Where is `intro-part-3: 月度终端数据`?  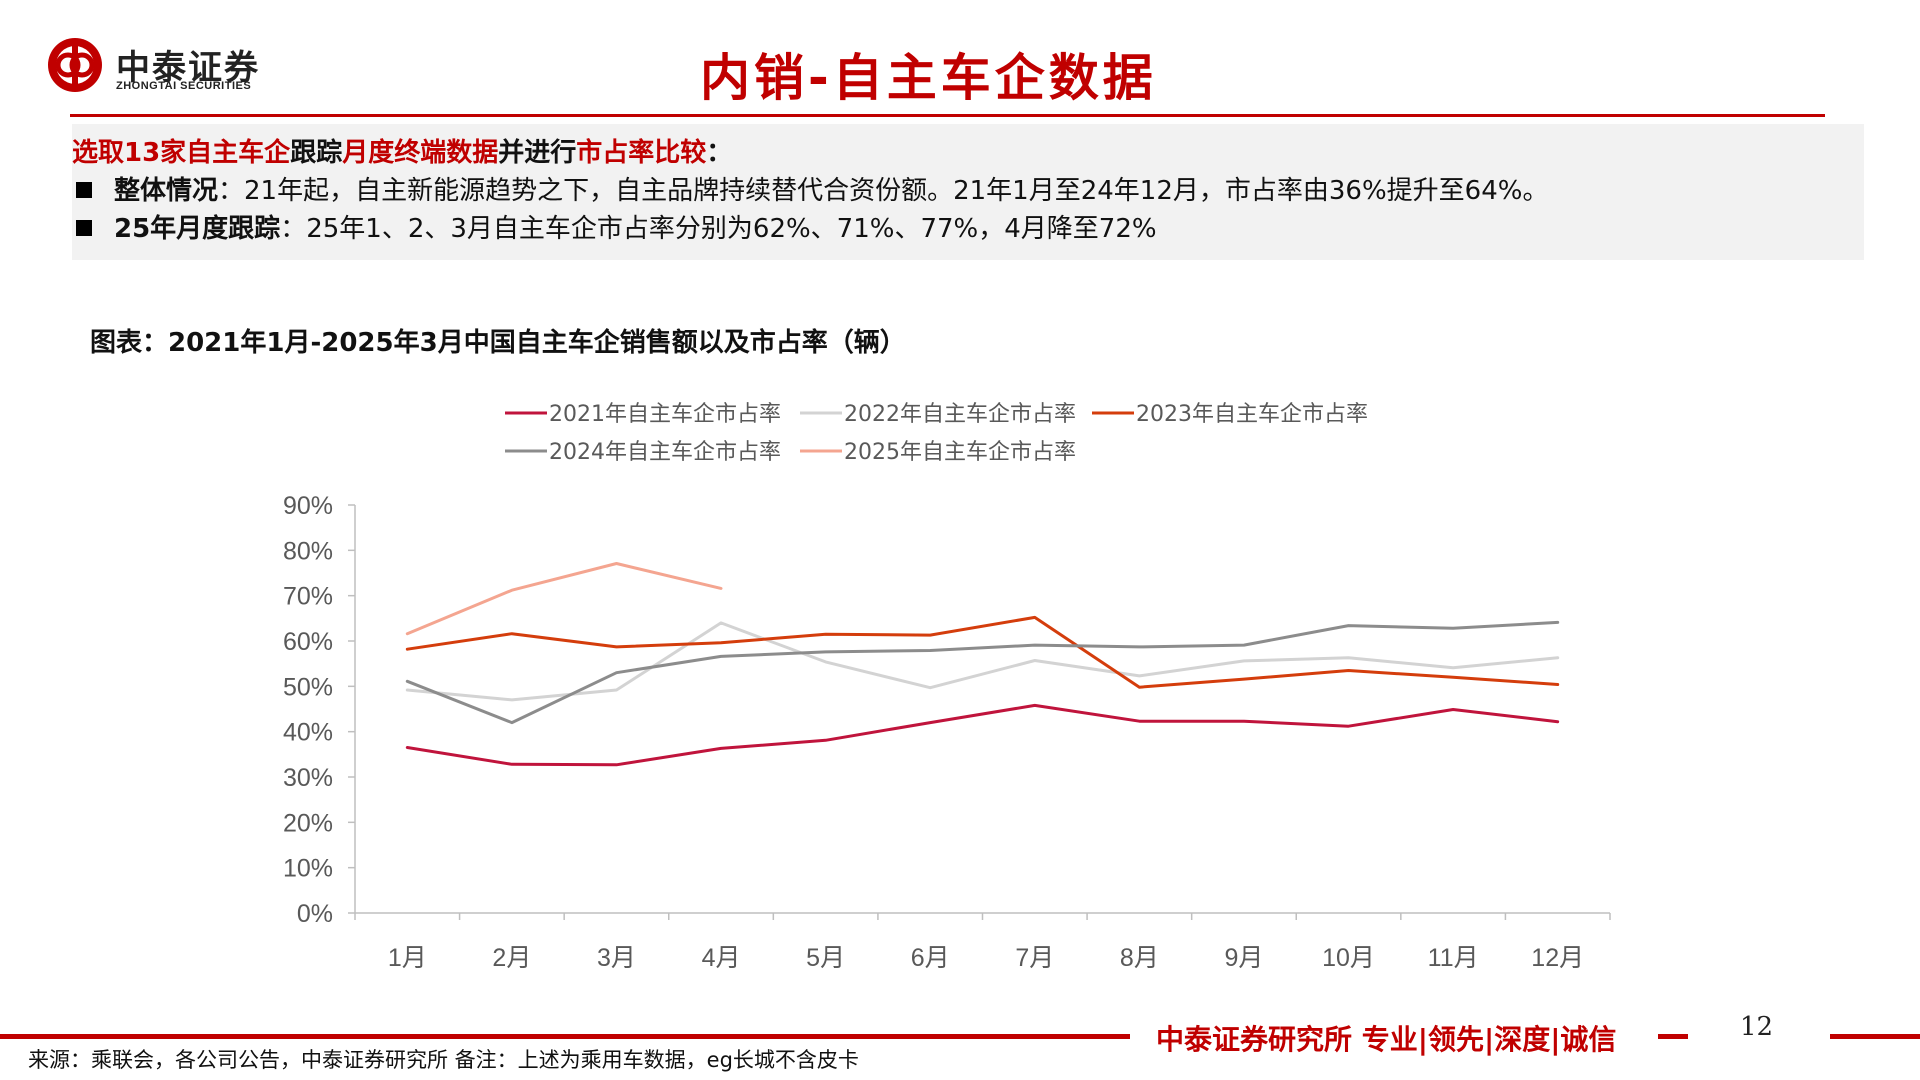
intro-part-3: 月度终端数据 is located at coordinates (420, 153).